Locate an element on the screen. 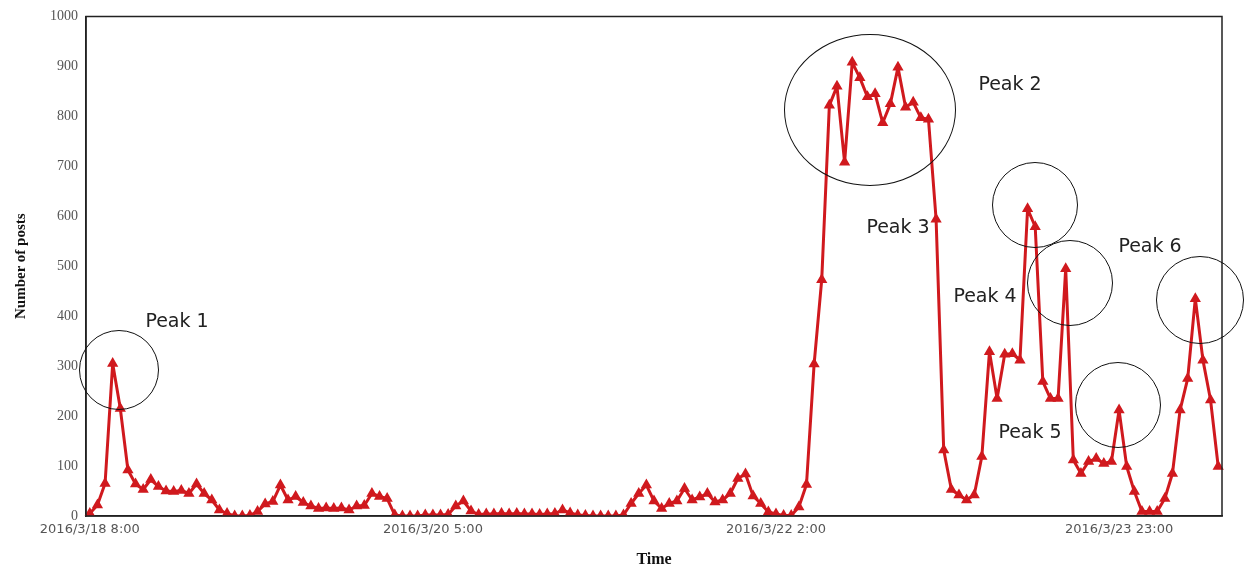  annotation: Peak 4 is located at coordinates (985, 294).